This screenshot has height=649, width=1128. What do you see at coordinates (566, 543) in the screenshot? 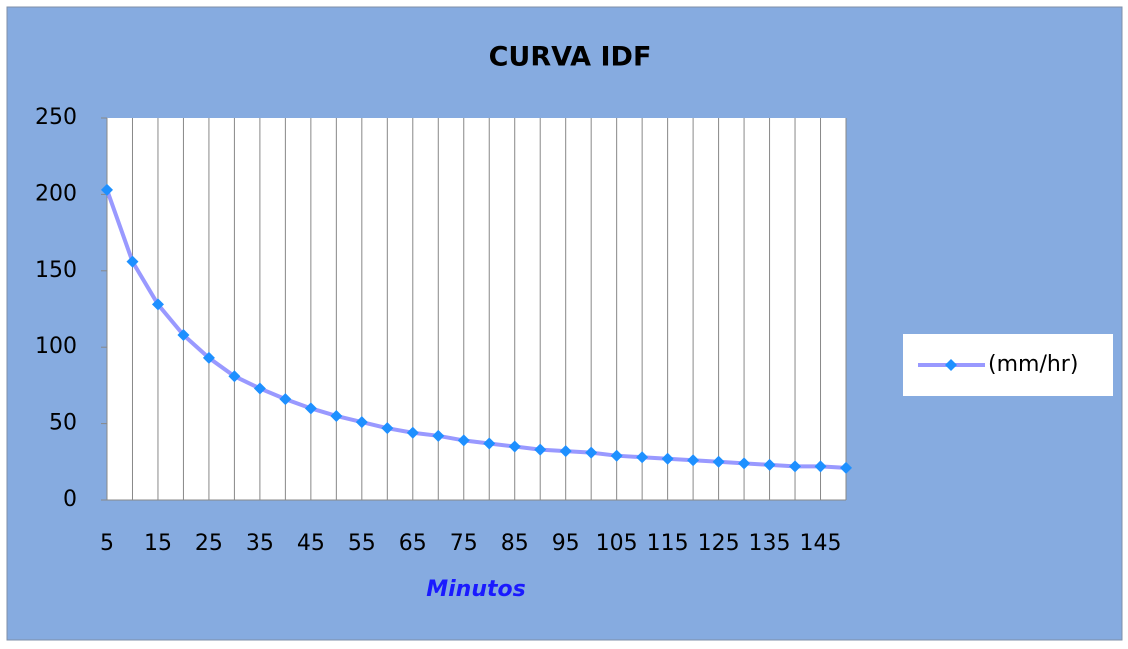
I see `x-tick-label: 95` at bounding box center [566, 543].